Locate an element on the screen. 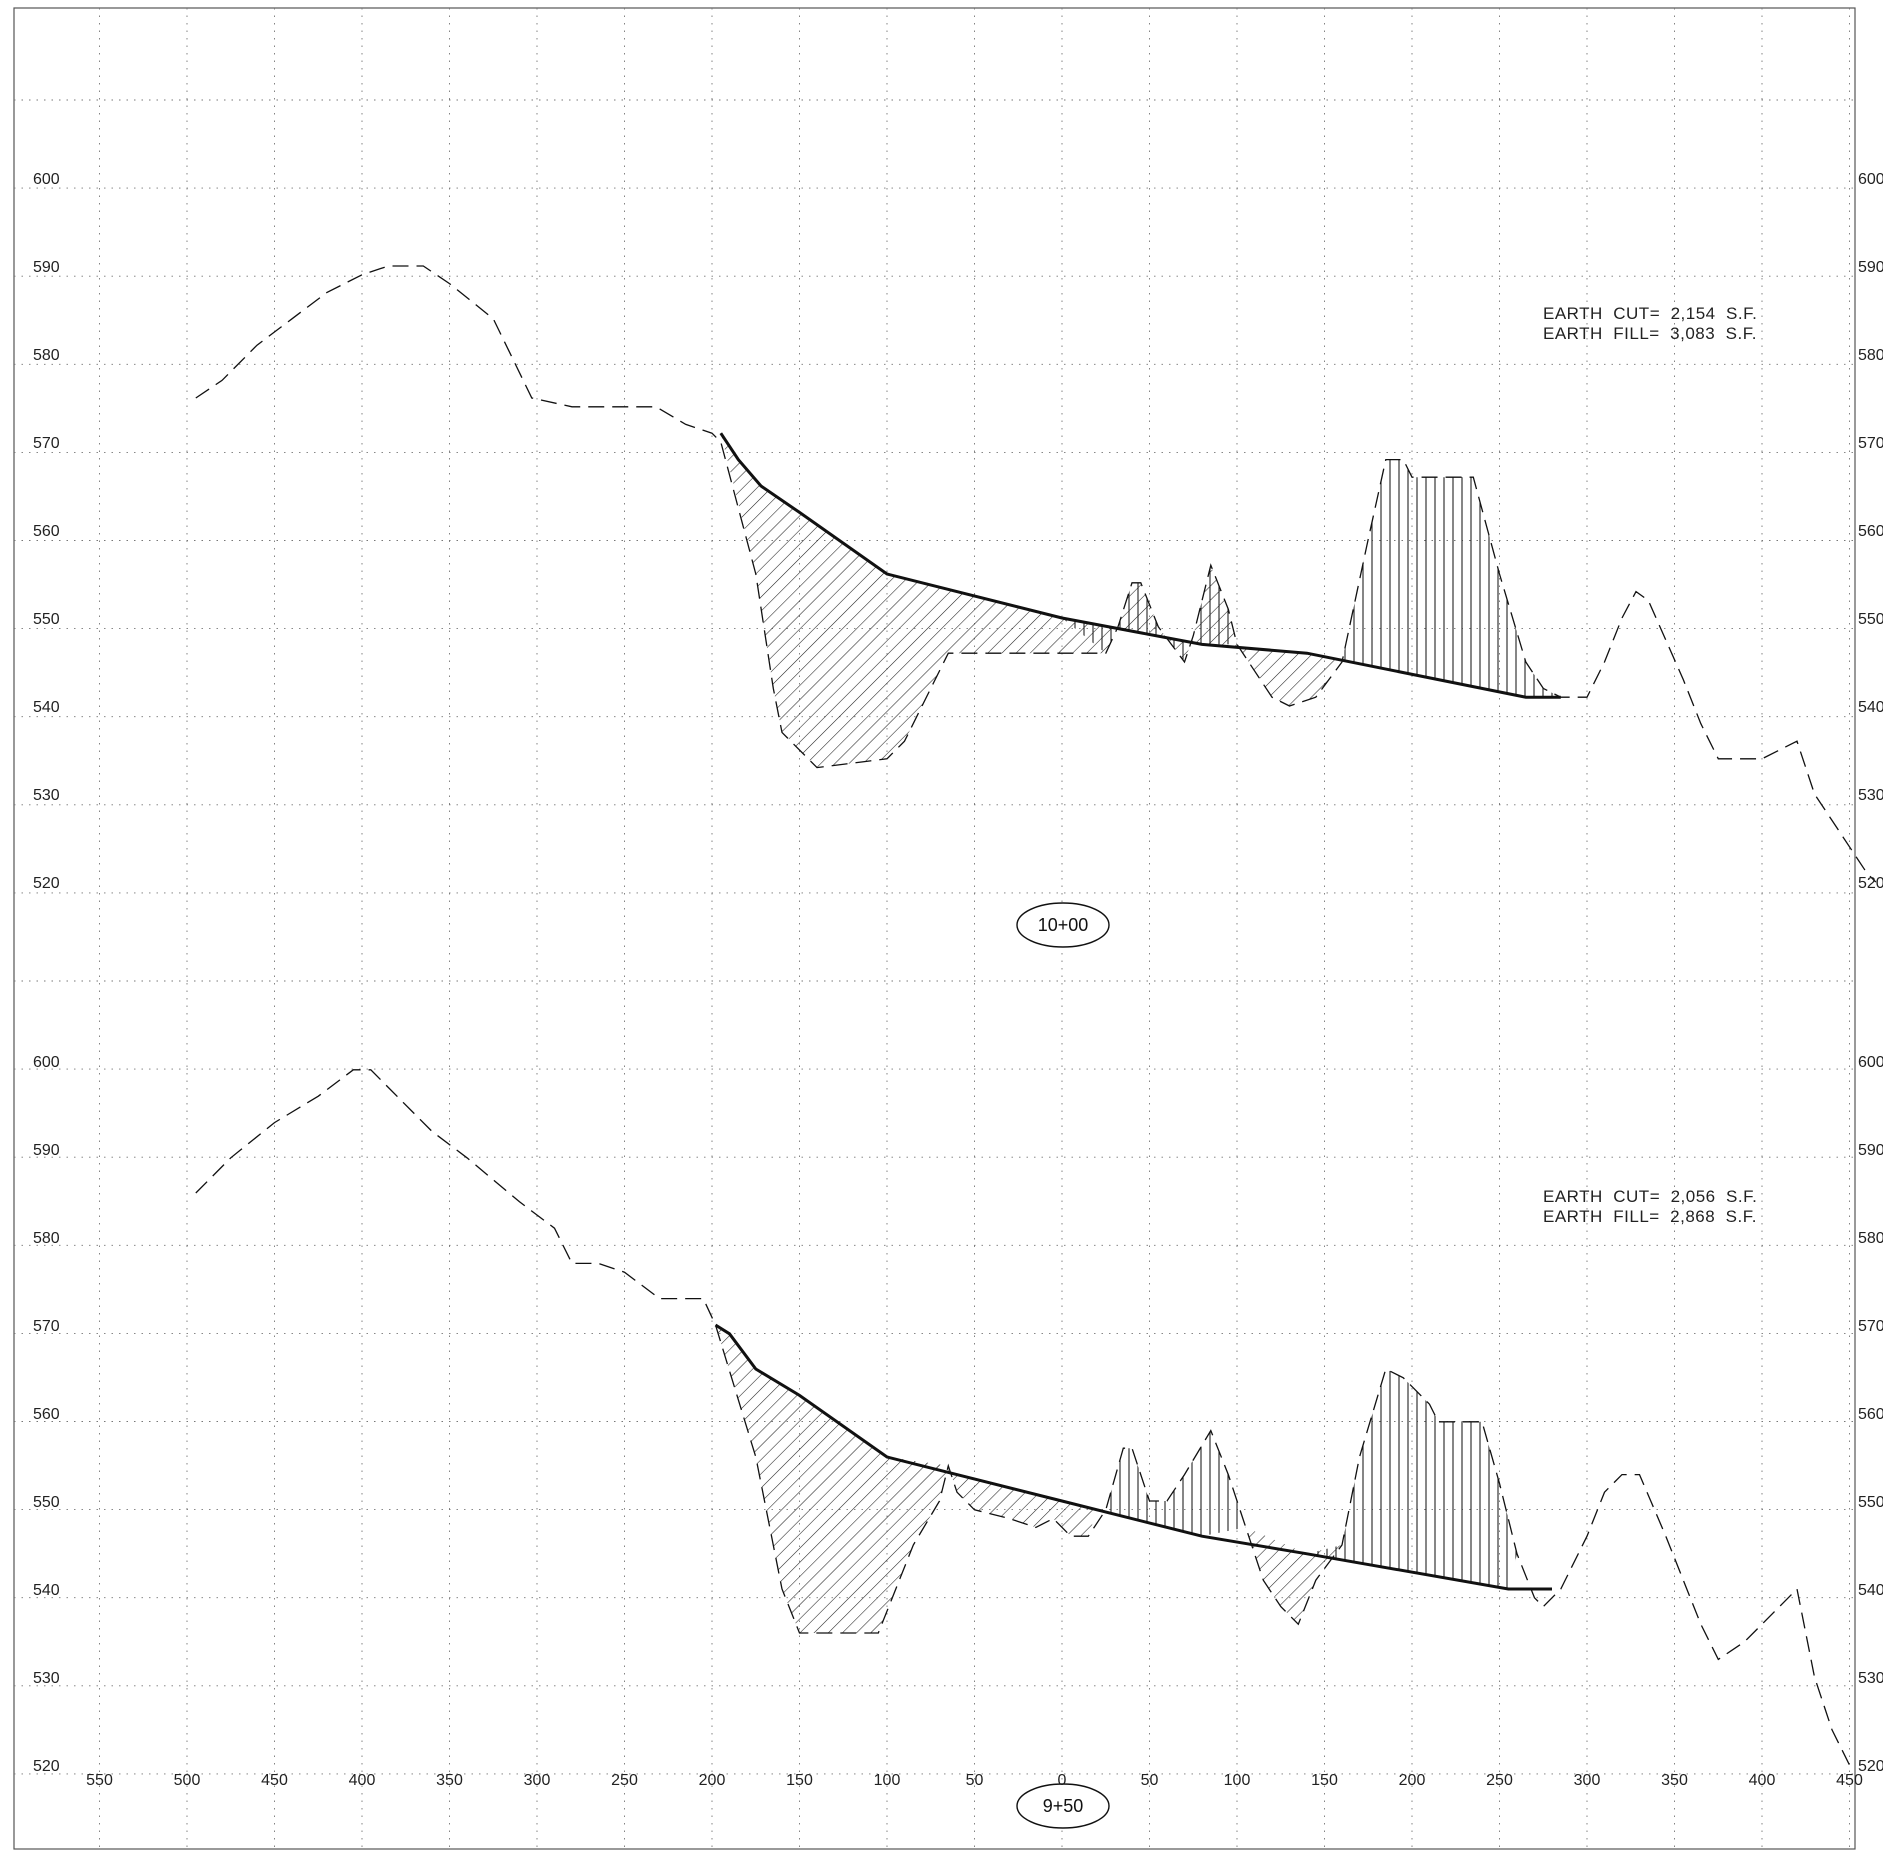 The image size is (1883, 1853). x-tick-label: 0 is located at coordinates (1062, 1780).